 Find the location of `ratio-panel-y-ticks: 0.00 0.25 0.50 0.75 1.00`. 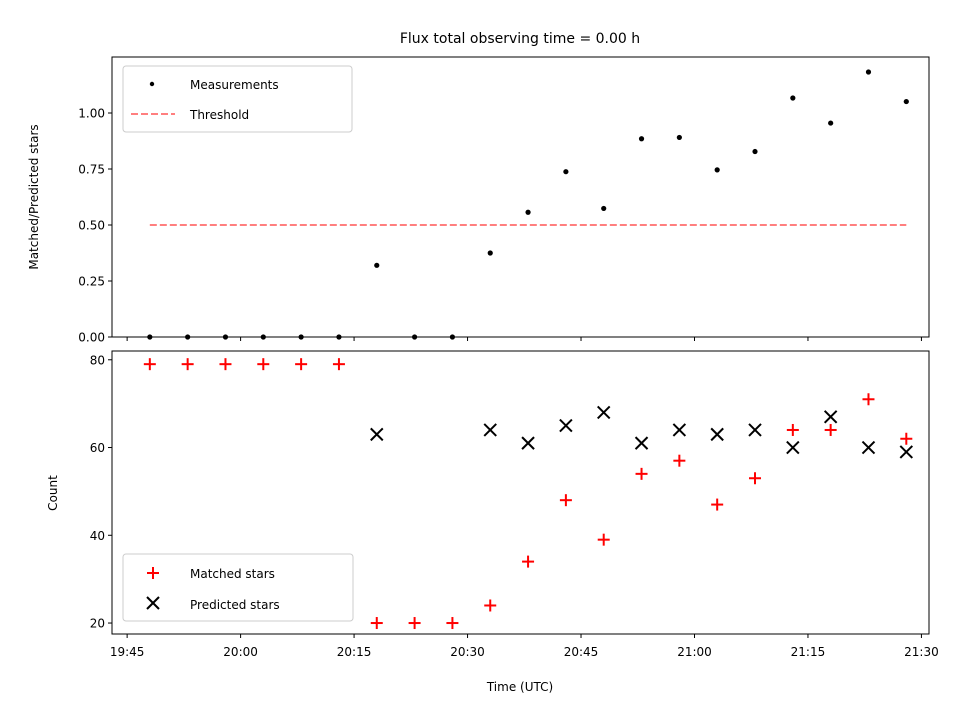

ratio-panel-y-ticks: 0.00 0.25 0.50 0.75 1.00 is located at coordinates (95, 226).